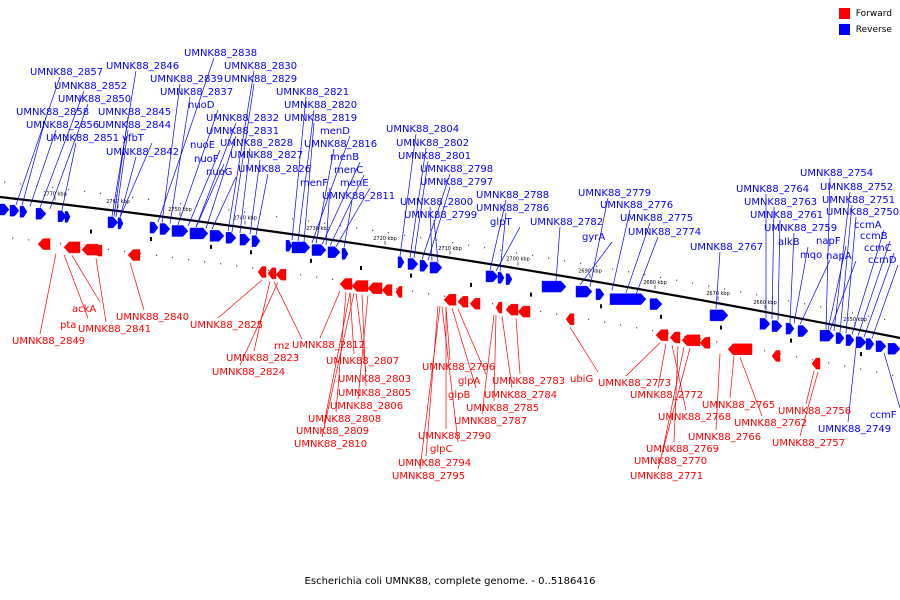 This screenshot has height=600, width=900. Describe the element at coordinates (428, 476) in the screenshot. I see `forward-gene-label: UMNK88_2795` at that location.